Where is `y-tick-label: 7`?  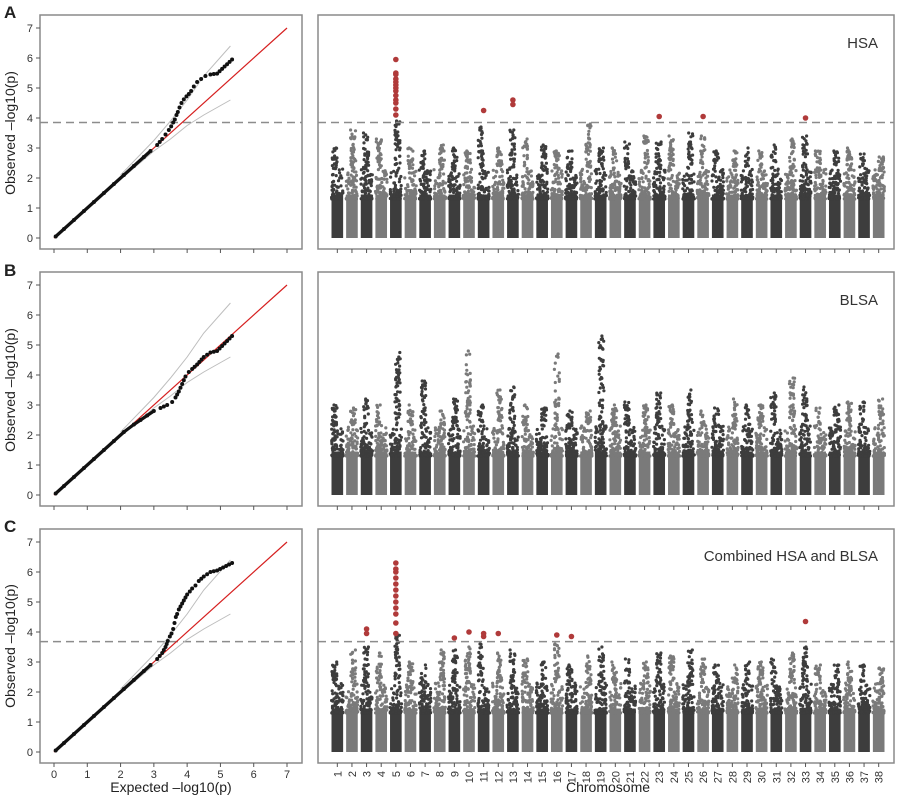 y-tick-label: 7 is located at coordinates (30, 543).